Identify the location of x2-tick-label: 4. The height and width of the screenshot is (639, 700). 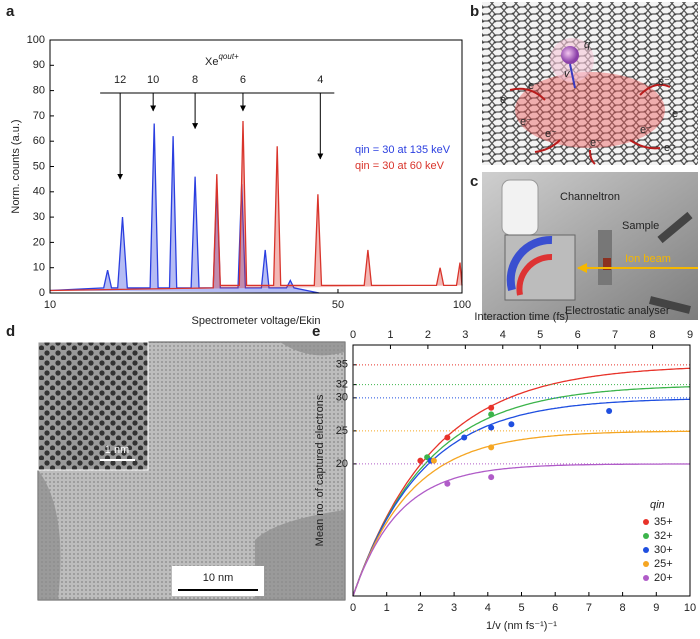
(503, 335).